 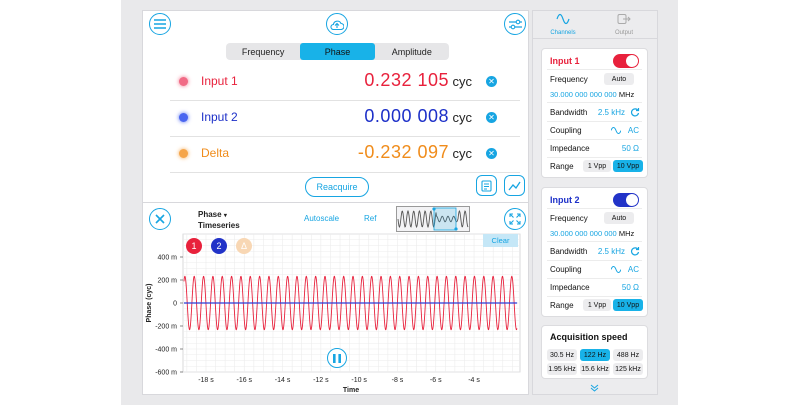 I want to click on plot-mode-label: Phase, so click(x=210, y=214).